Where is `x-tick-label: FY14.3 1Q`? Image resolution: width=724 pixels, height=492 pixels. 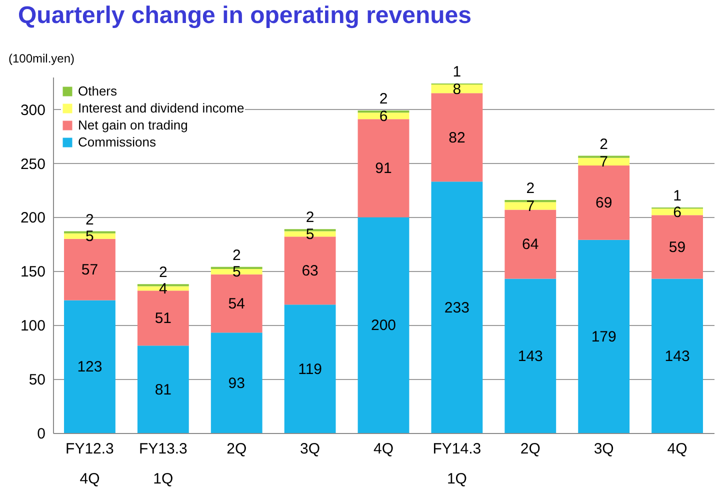 x-tick-label: FY14.3 1Q is located at coordinates (457, 464).